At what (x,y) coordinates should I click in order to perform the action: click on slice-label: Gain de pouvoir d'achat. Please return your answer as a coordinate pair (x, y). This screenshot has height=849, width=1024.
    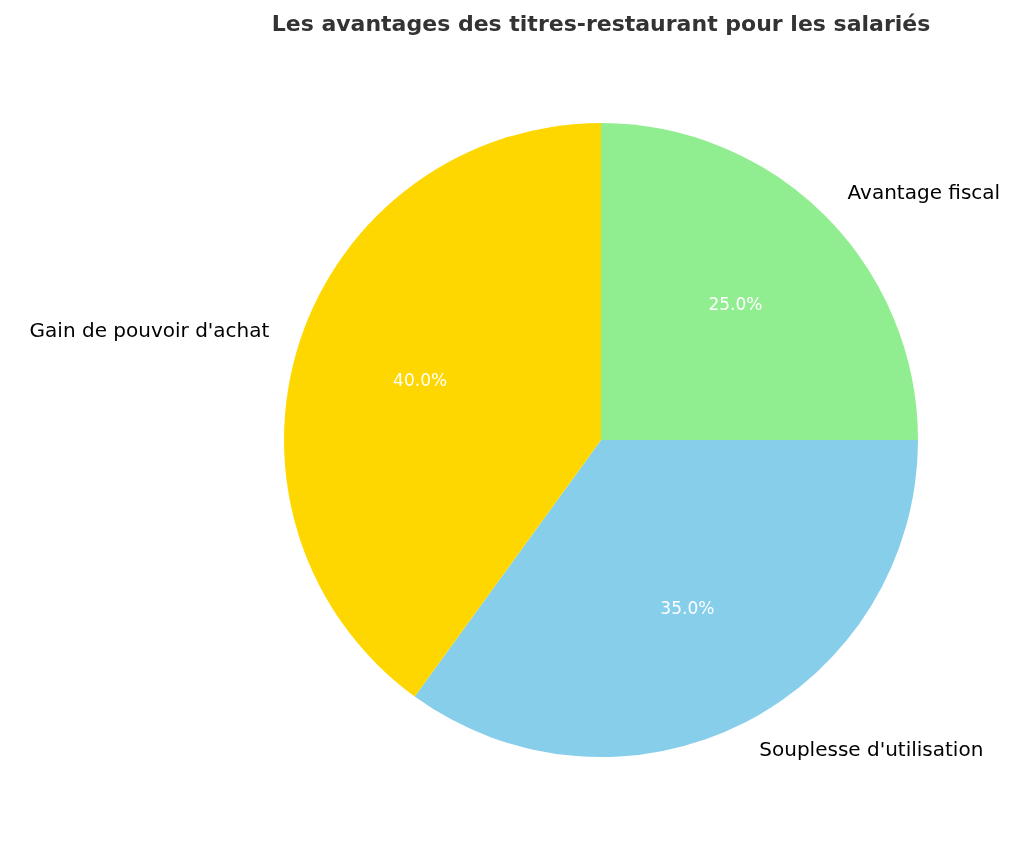
    Looking at the image, I should click on (149, 330).